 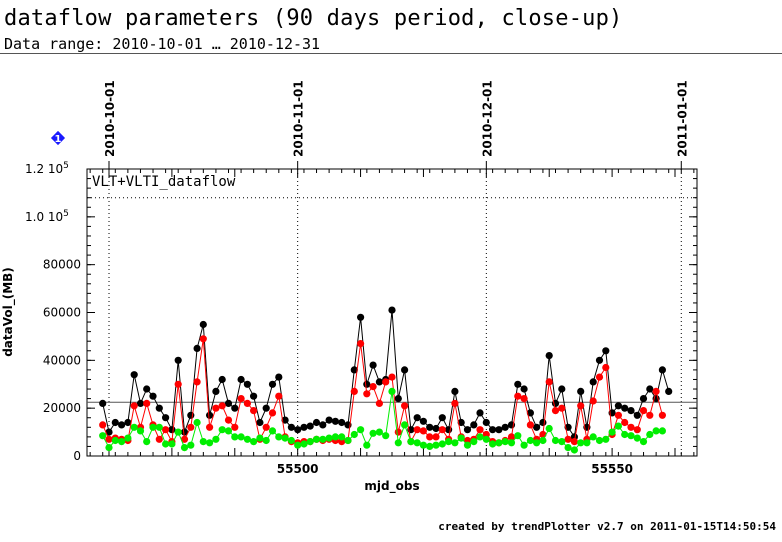 I want to click on y-tick-label: 60000, so click(x=62, y=313).